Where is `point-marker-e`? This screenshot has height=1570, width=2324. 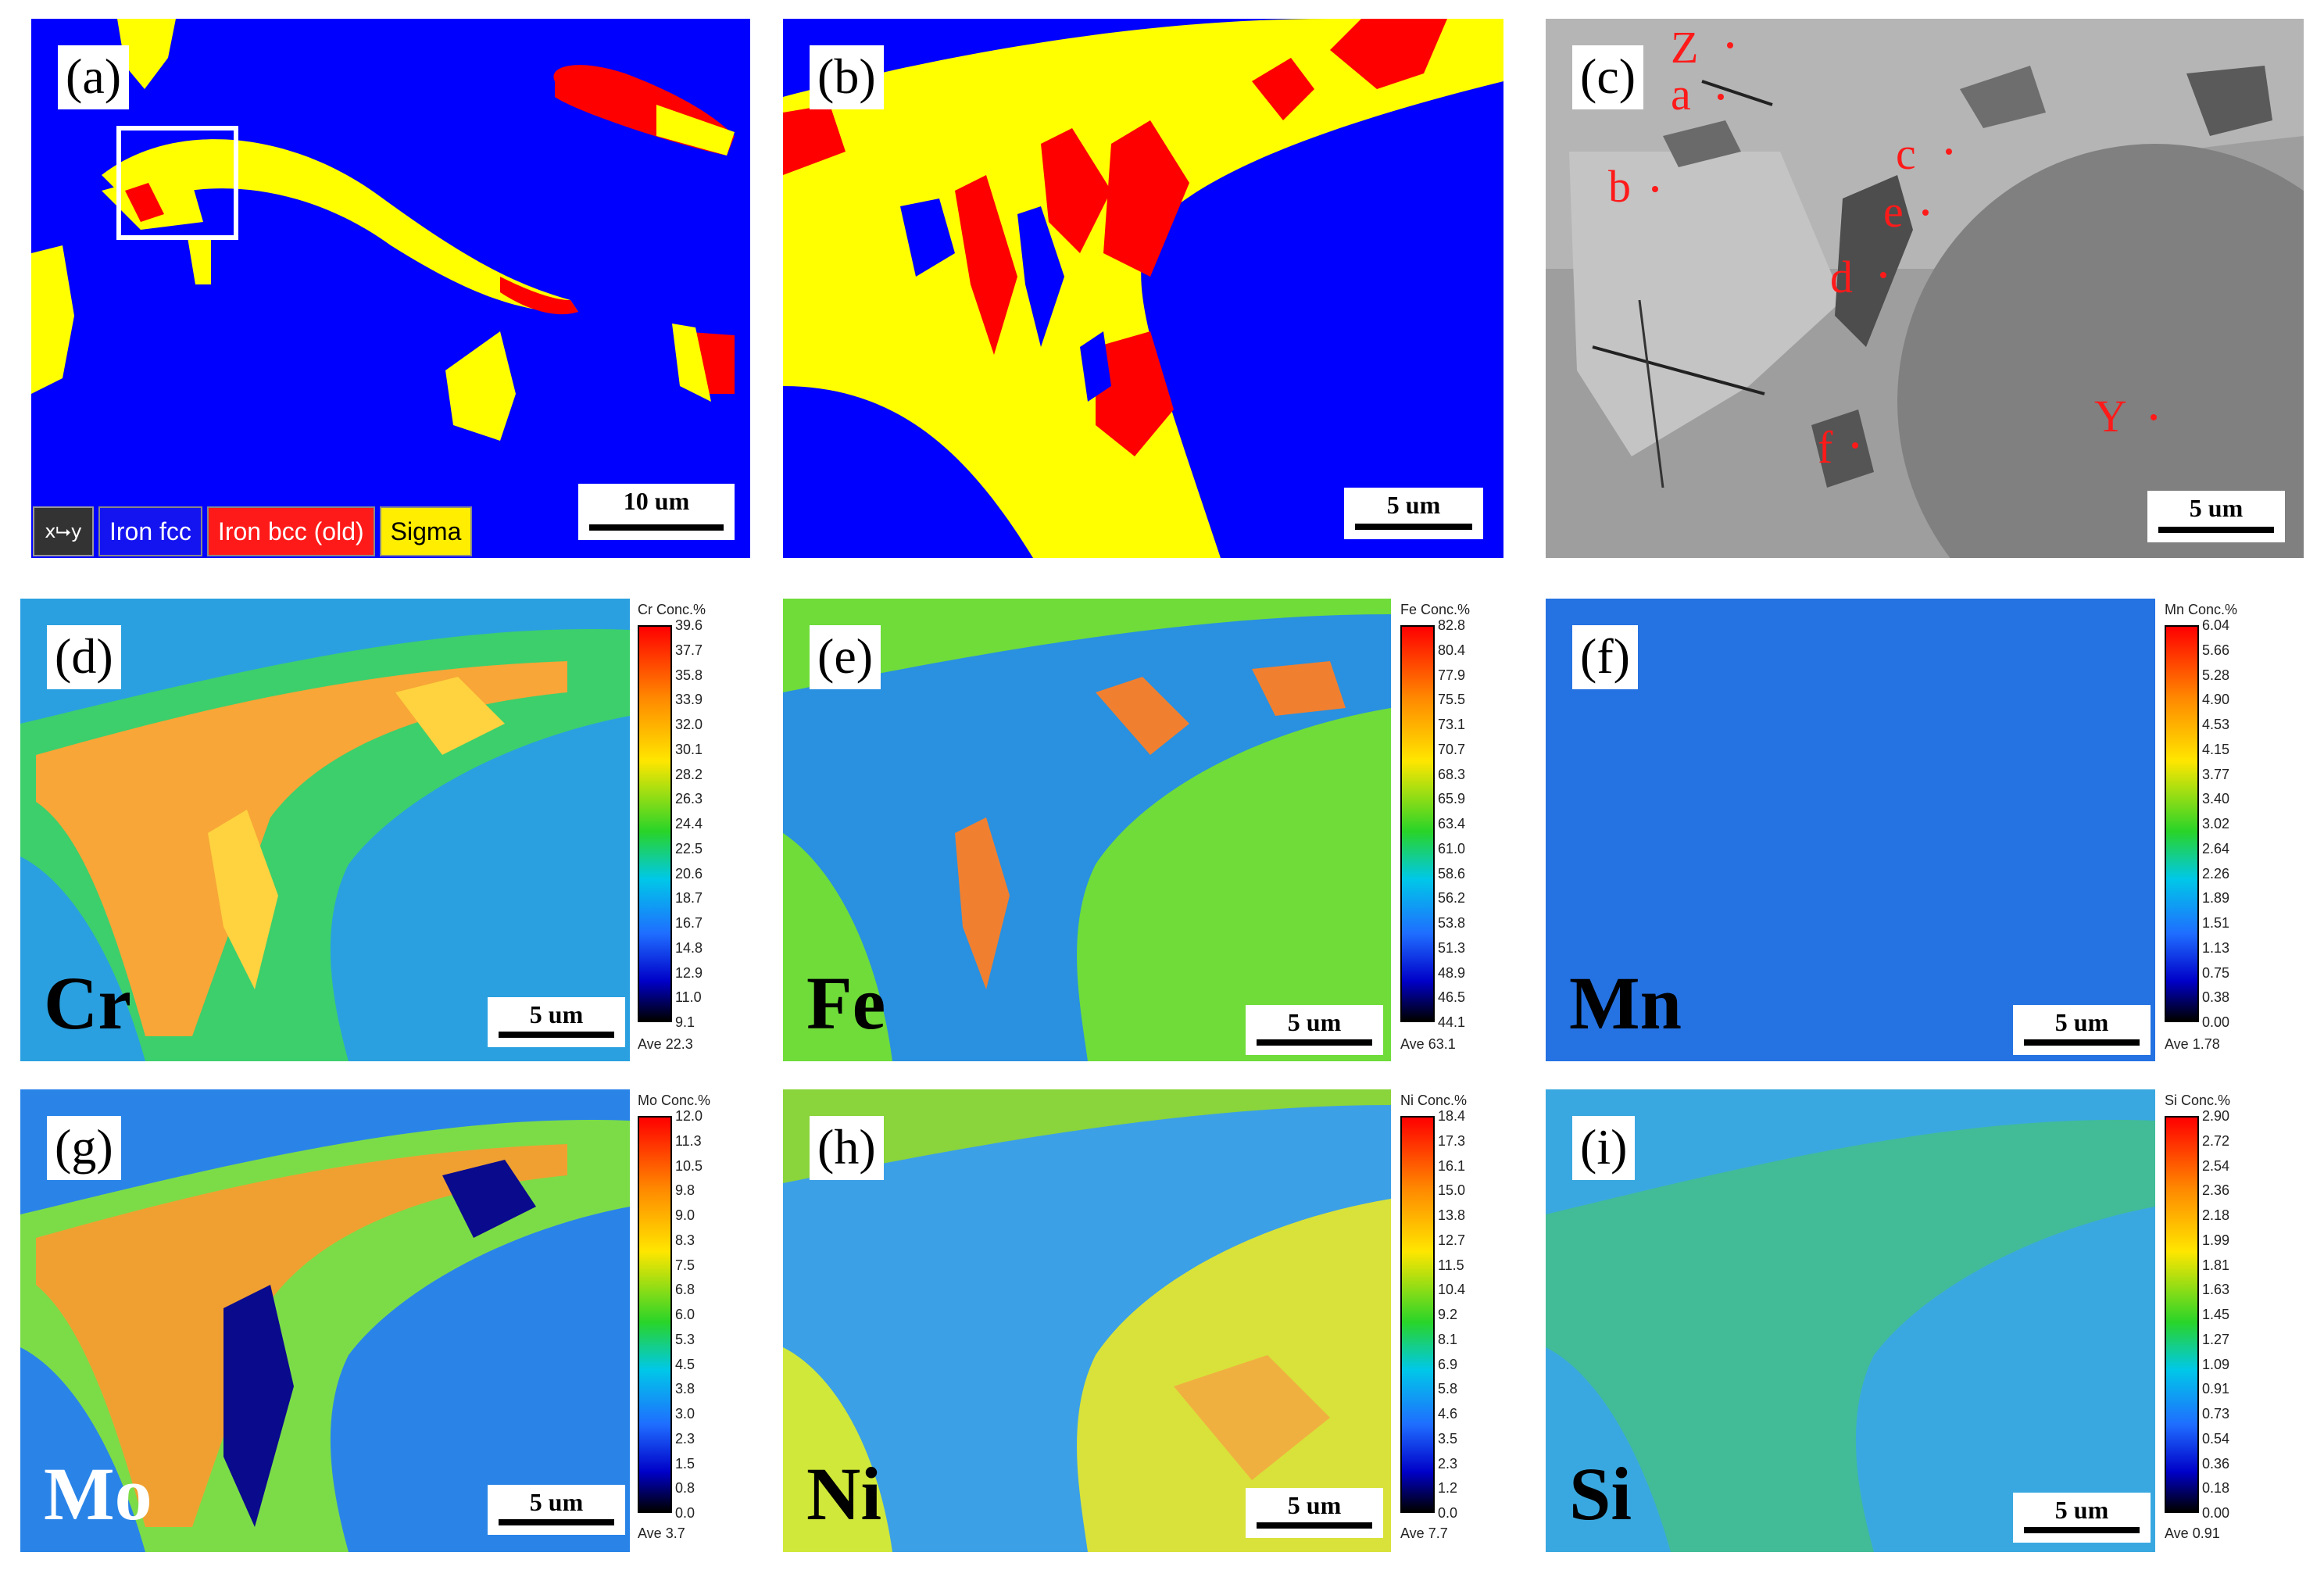
point-marker-e is located at coordinates (1925, 212).